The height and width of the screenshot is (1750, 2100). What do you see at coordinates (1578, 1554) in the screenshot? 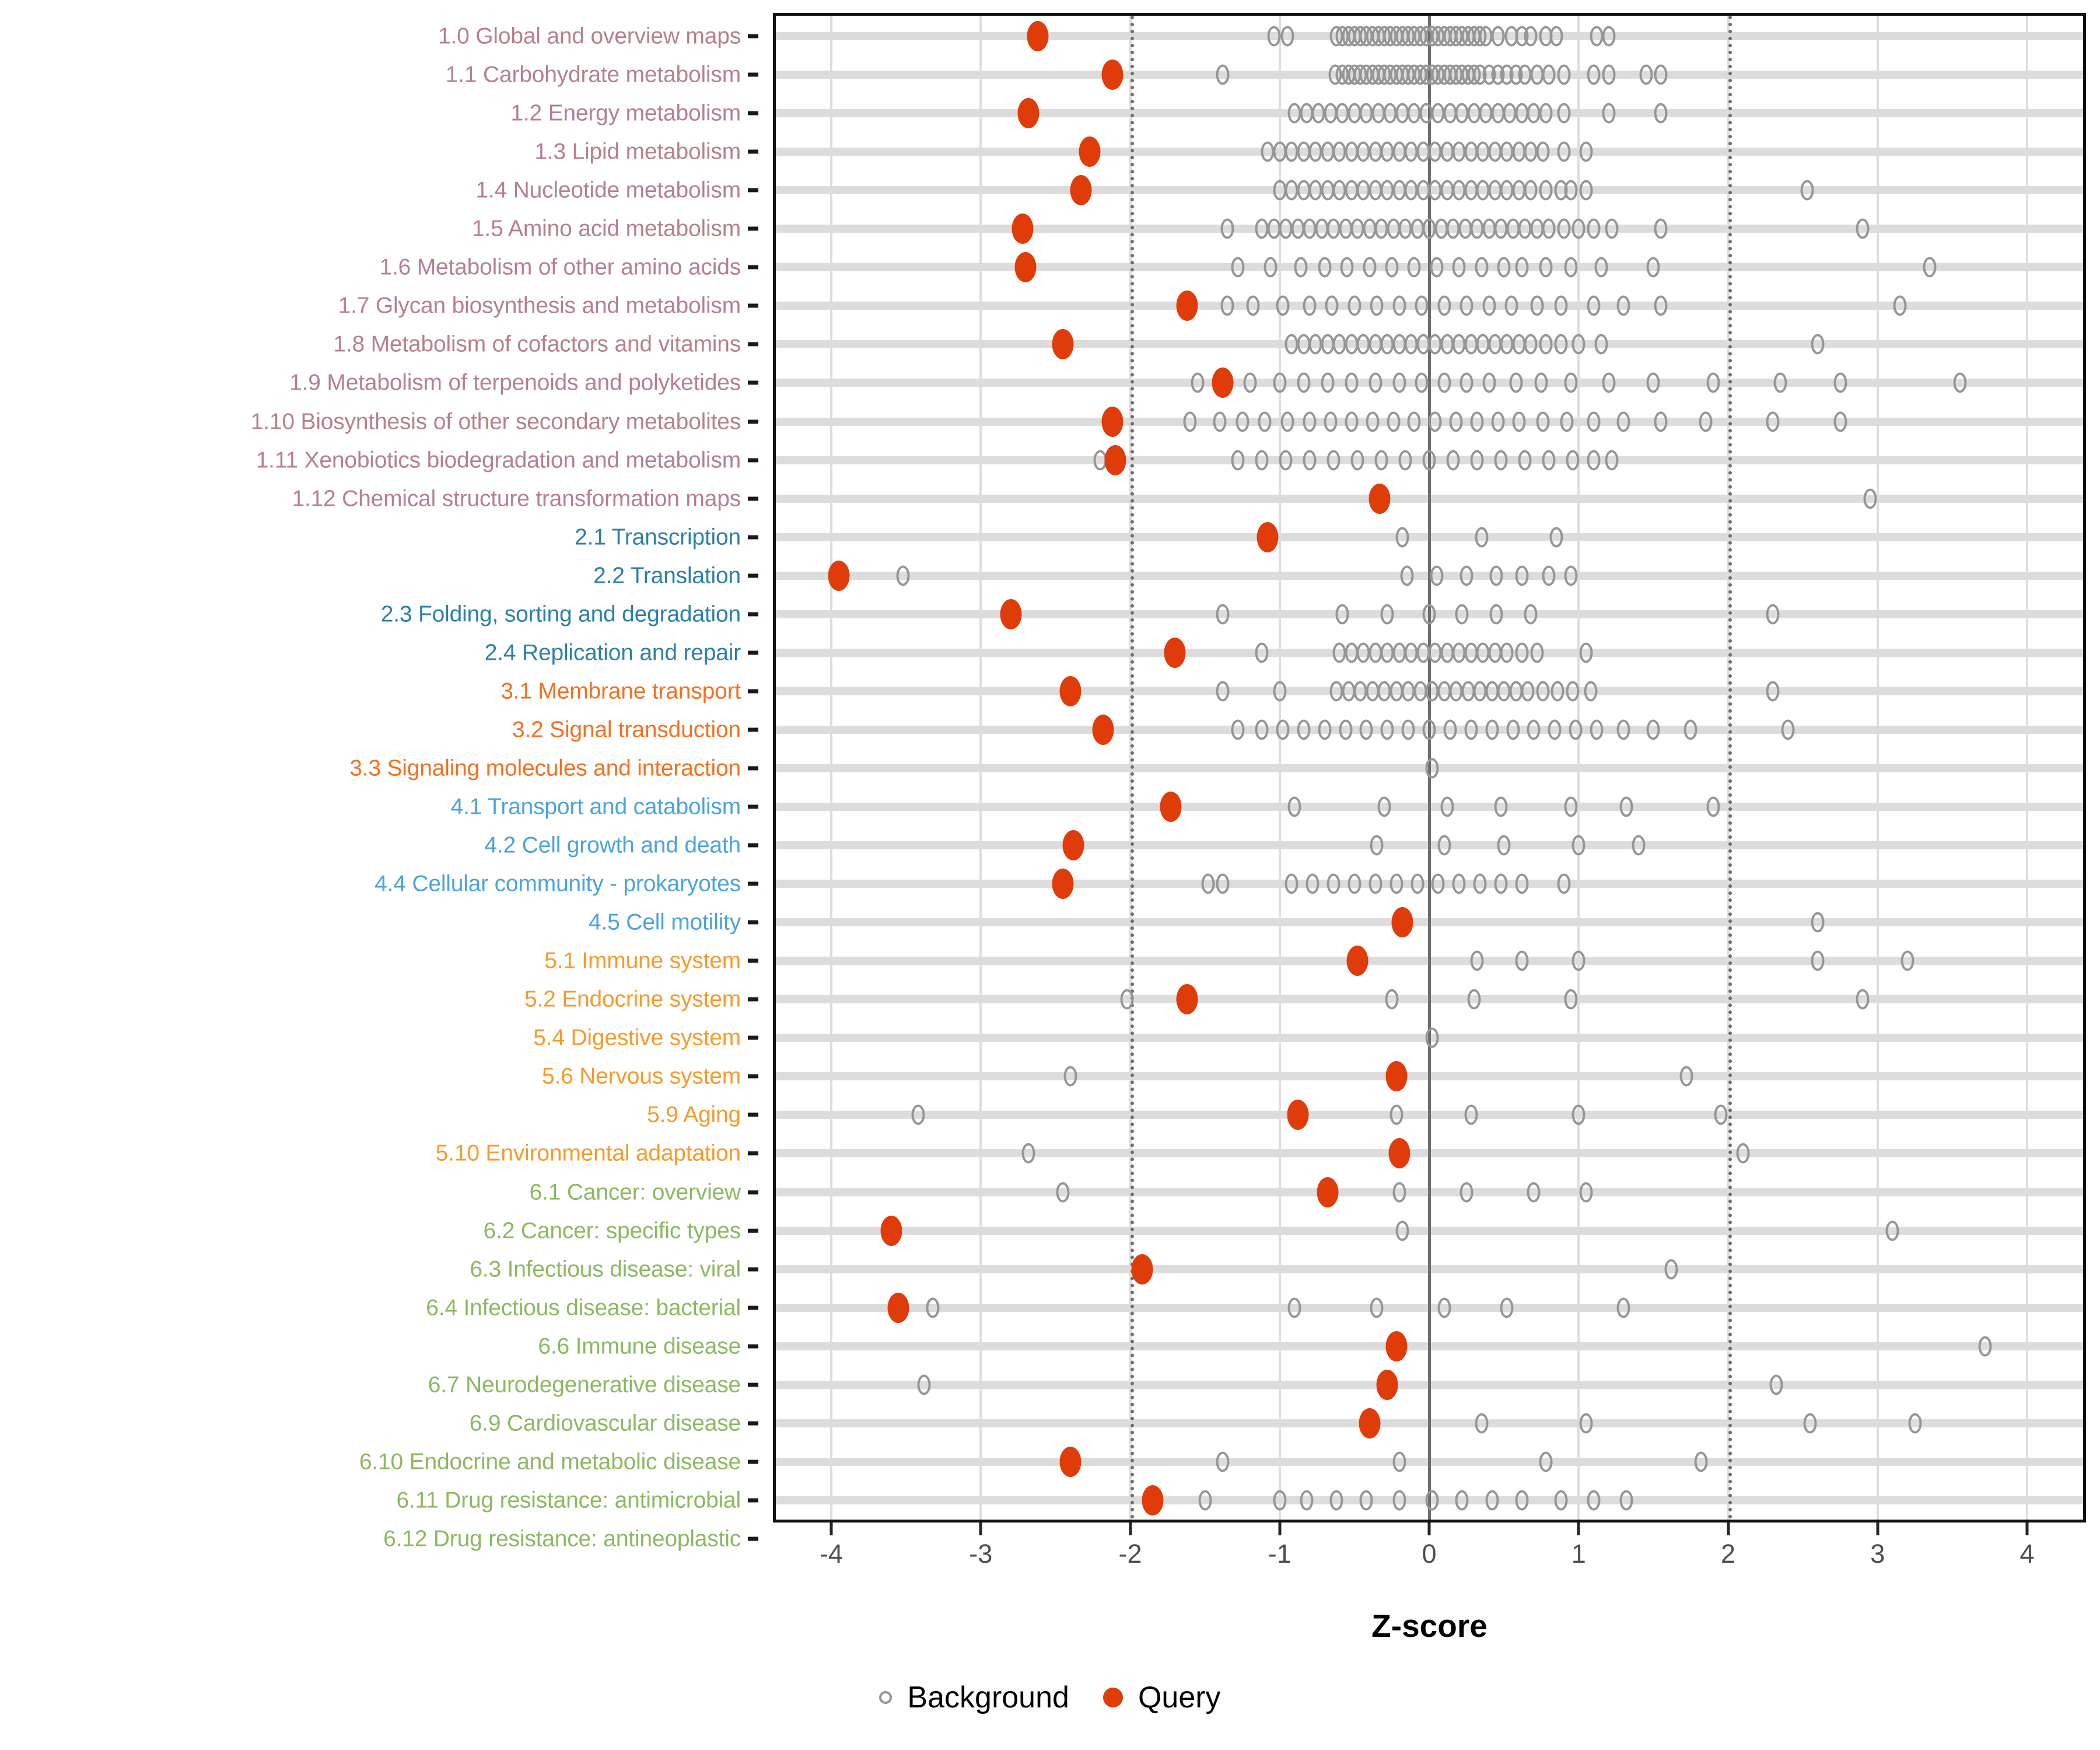
I see `x-axis-tick-label: 1` at bounding box center [1578, 1554].